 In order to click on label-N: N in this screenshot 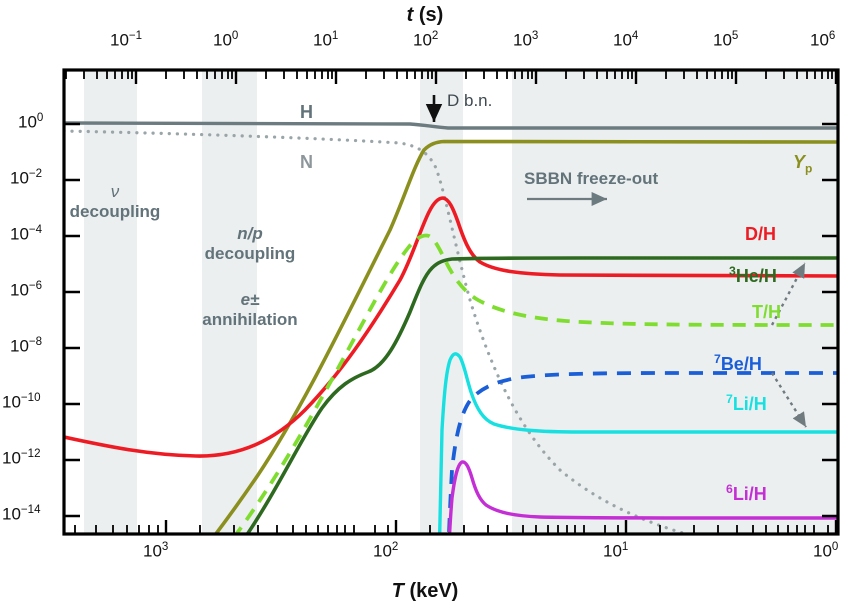, I will do `click(306, 162)`.